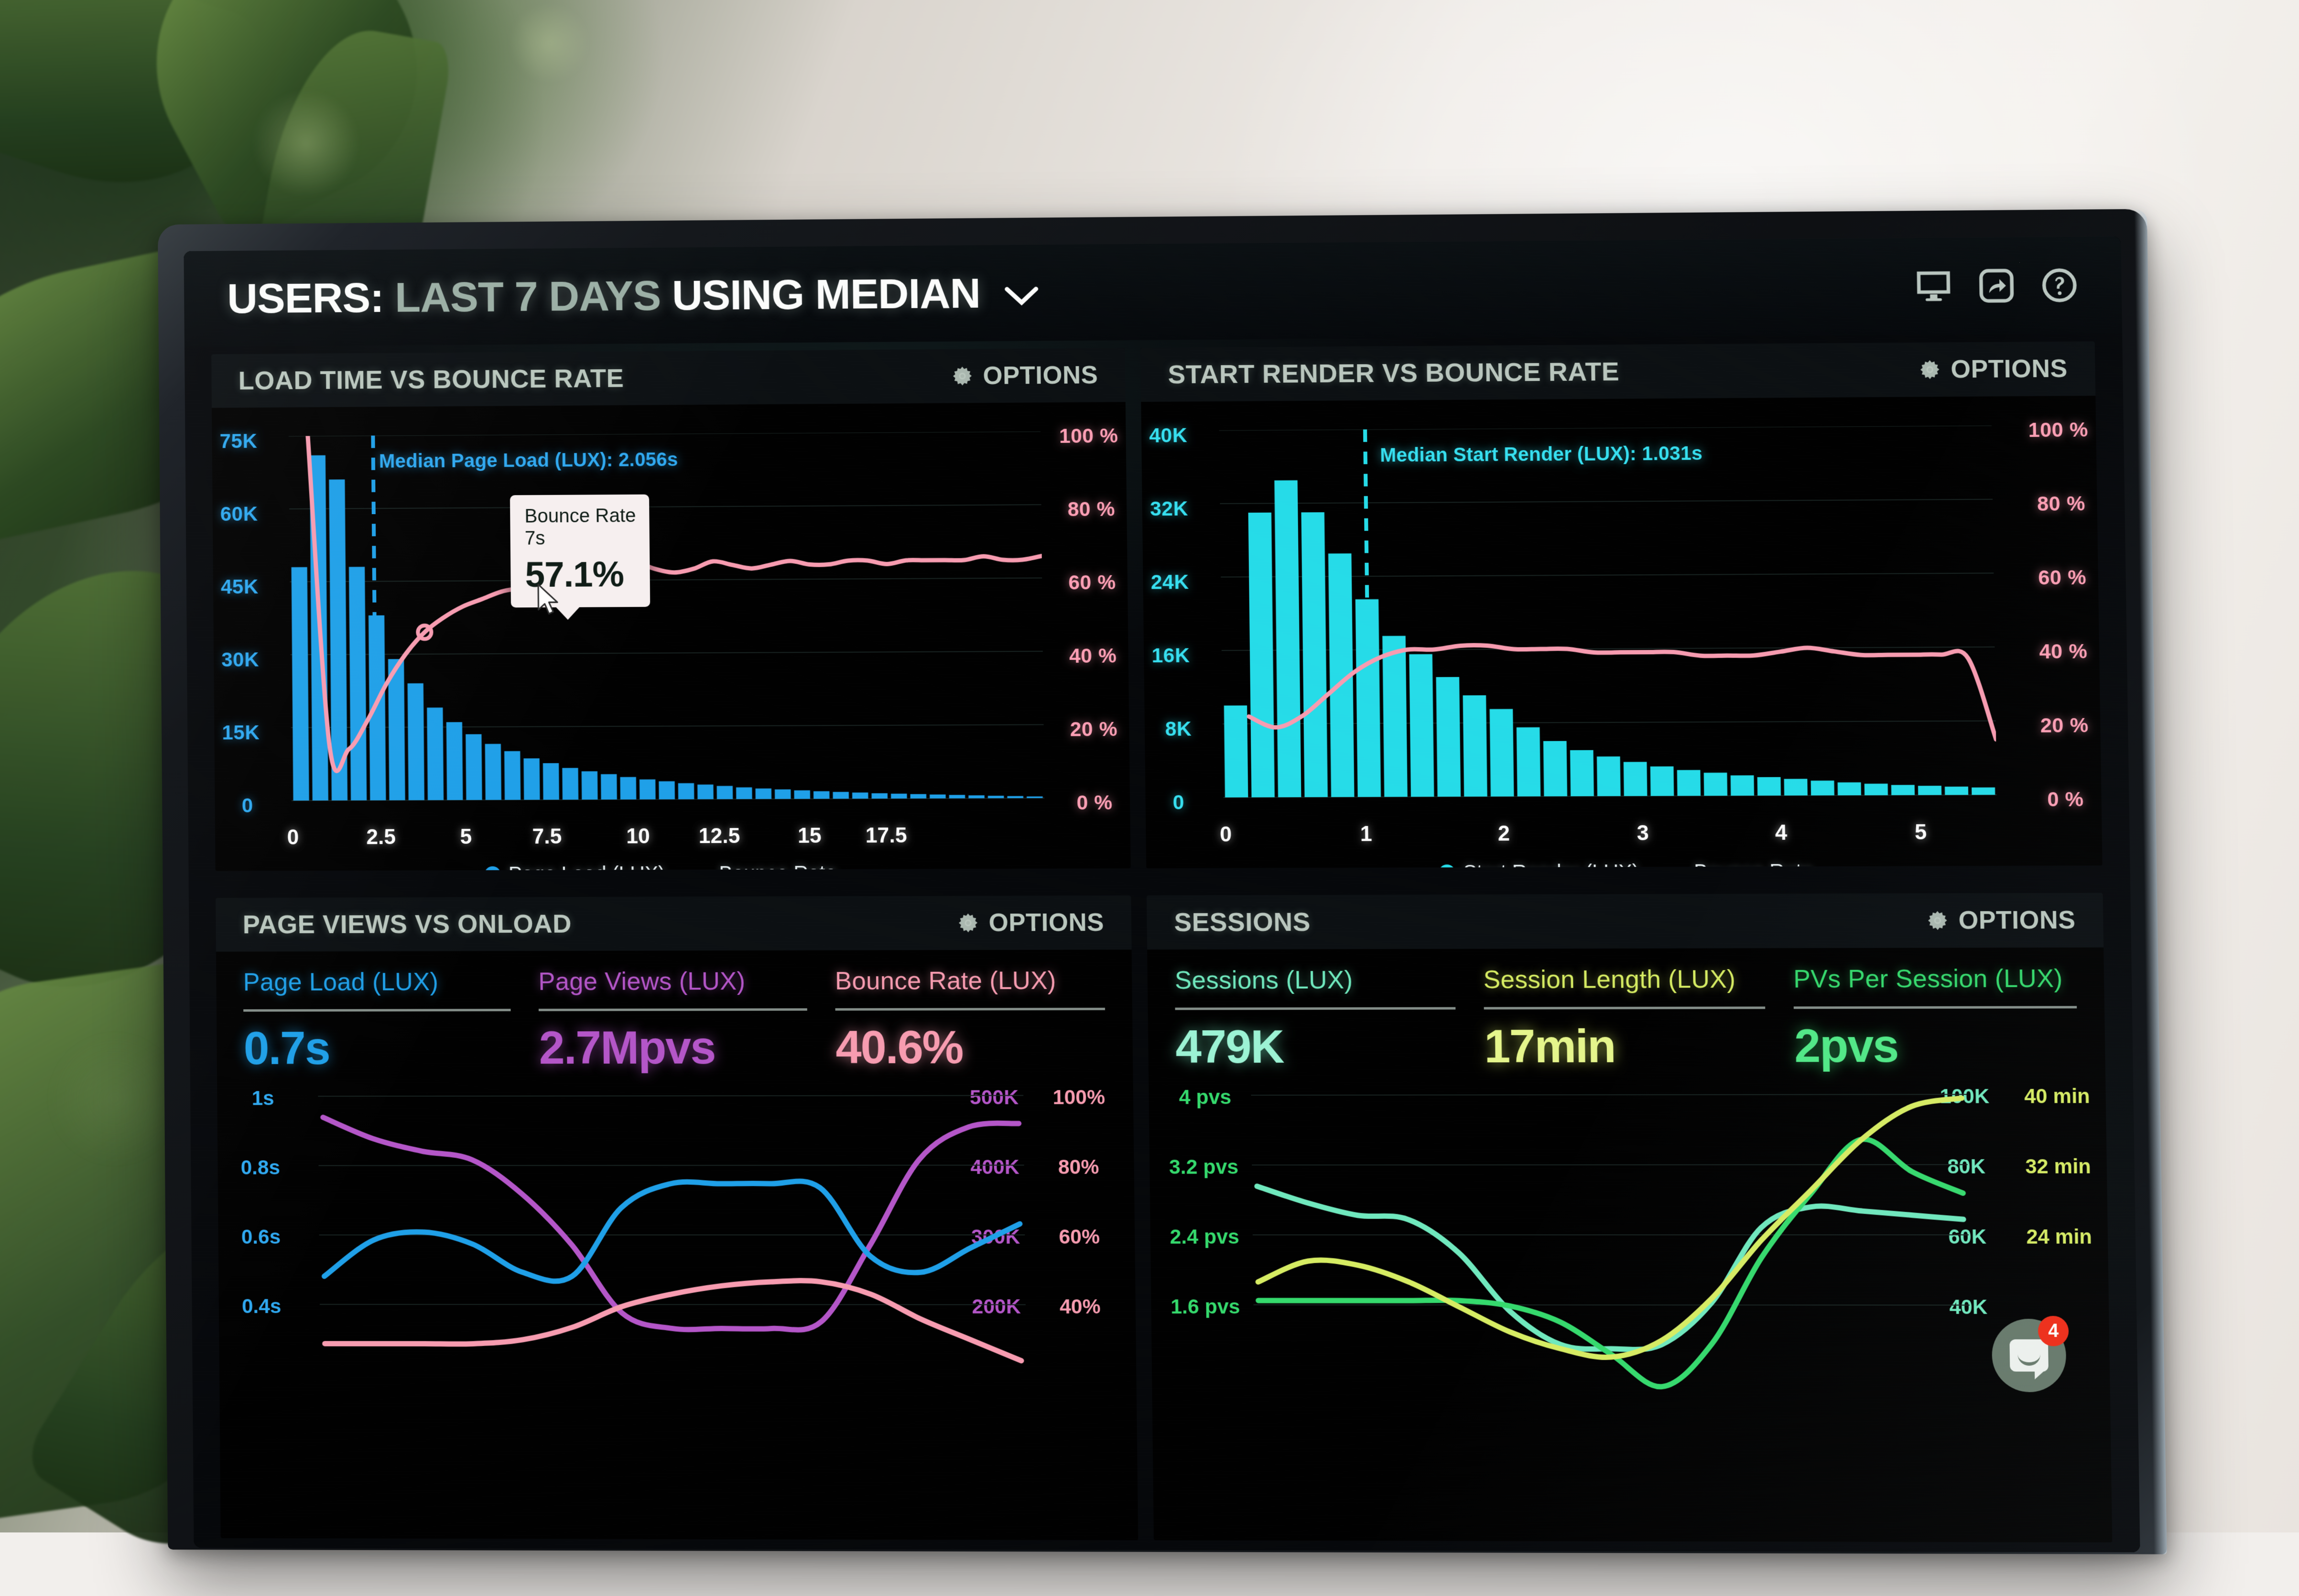  I want to click on x-axis-tick: 3, so click(1643, 834).